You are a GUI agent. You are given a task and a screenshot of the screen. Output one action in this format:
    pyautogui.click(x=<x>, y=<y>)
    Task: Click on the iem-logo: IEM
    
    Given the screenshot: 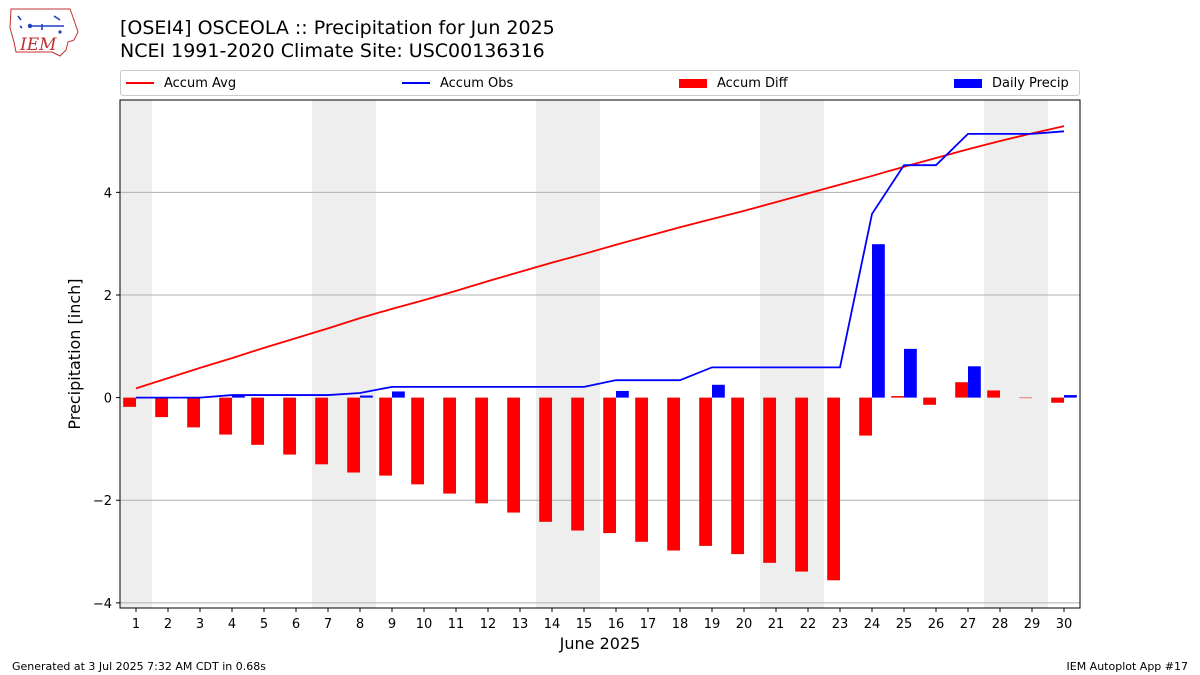 What is the action you would take?
    pyautogui.click(x=44, y=34)
    